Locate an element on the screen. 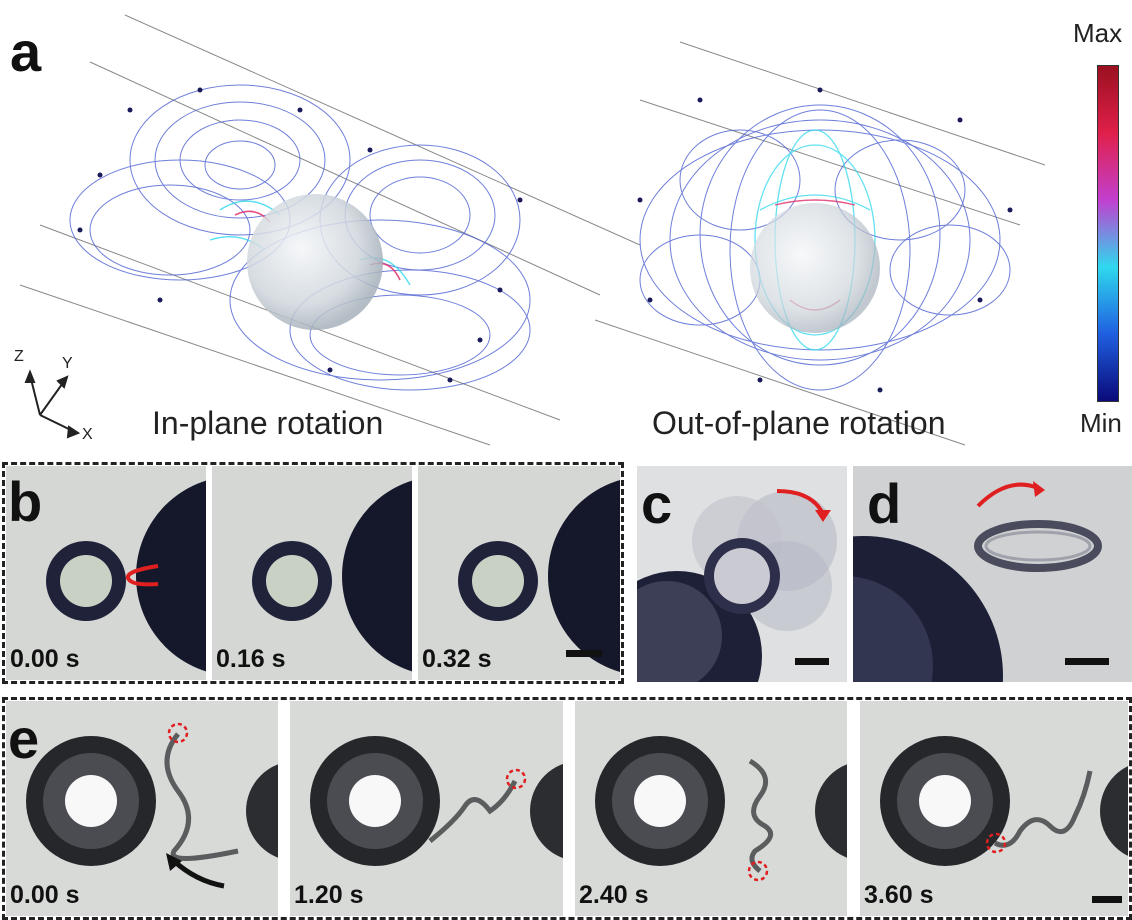  in-plane-caption: In-plane rotation is located at coordinates (268, 423).